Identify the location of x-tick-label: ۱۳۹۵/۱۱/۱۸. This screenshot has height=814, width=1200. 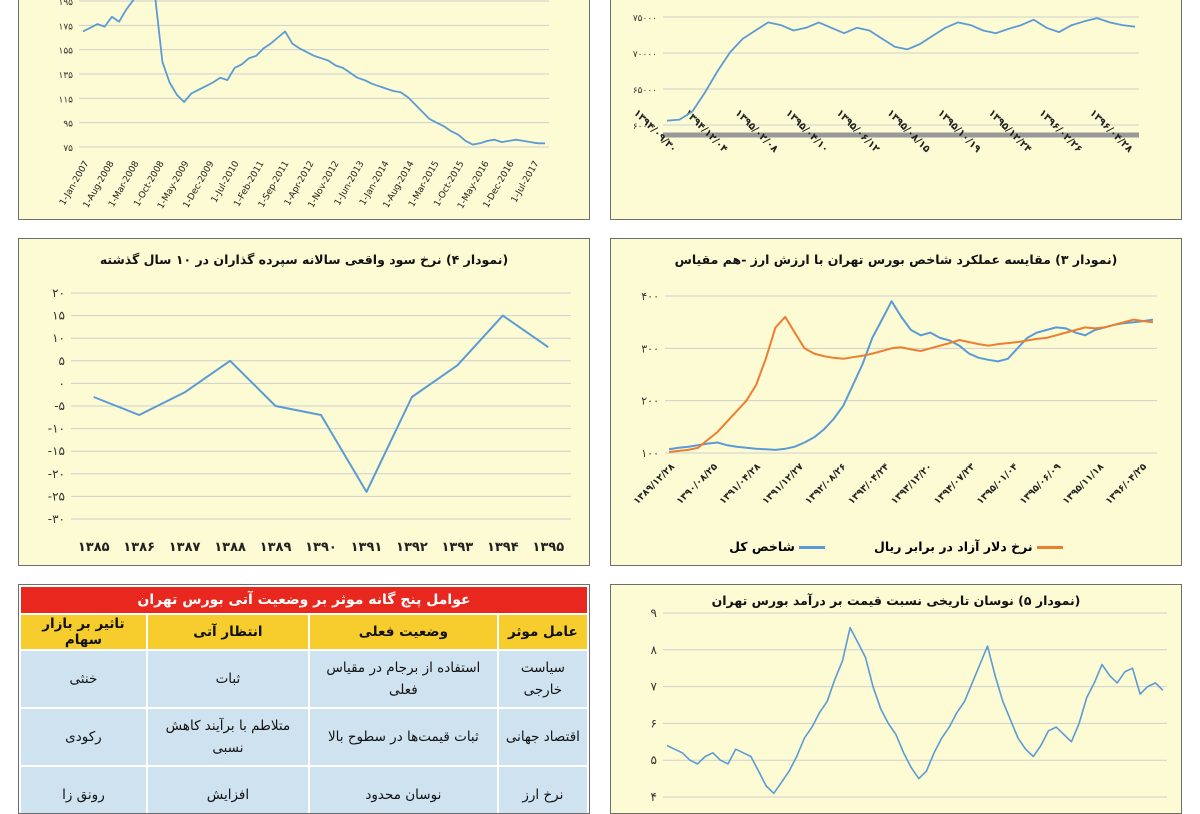
(1084, 484).